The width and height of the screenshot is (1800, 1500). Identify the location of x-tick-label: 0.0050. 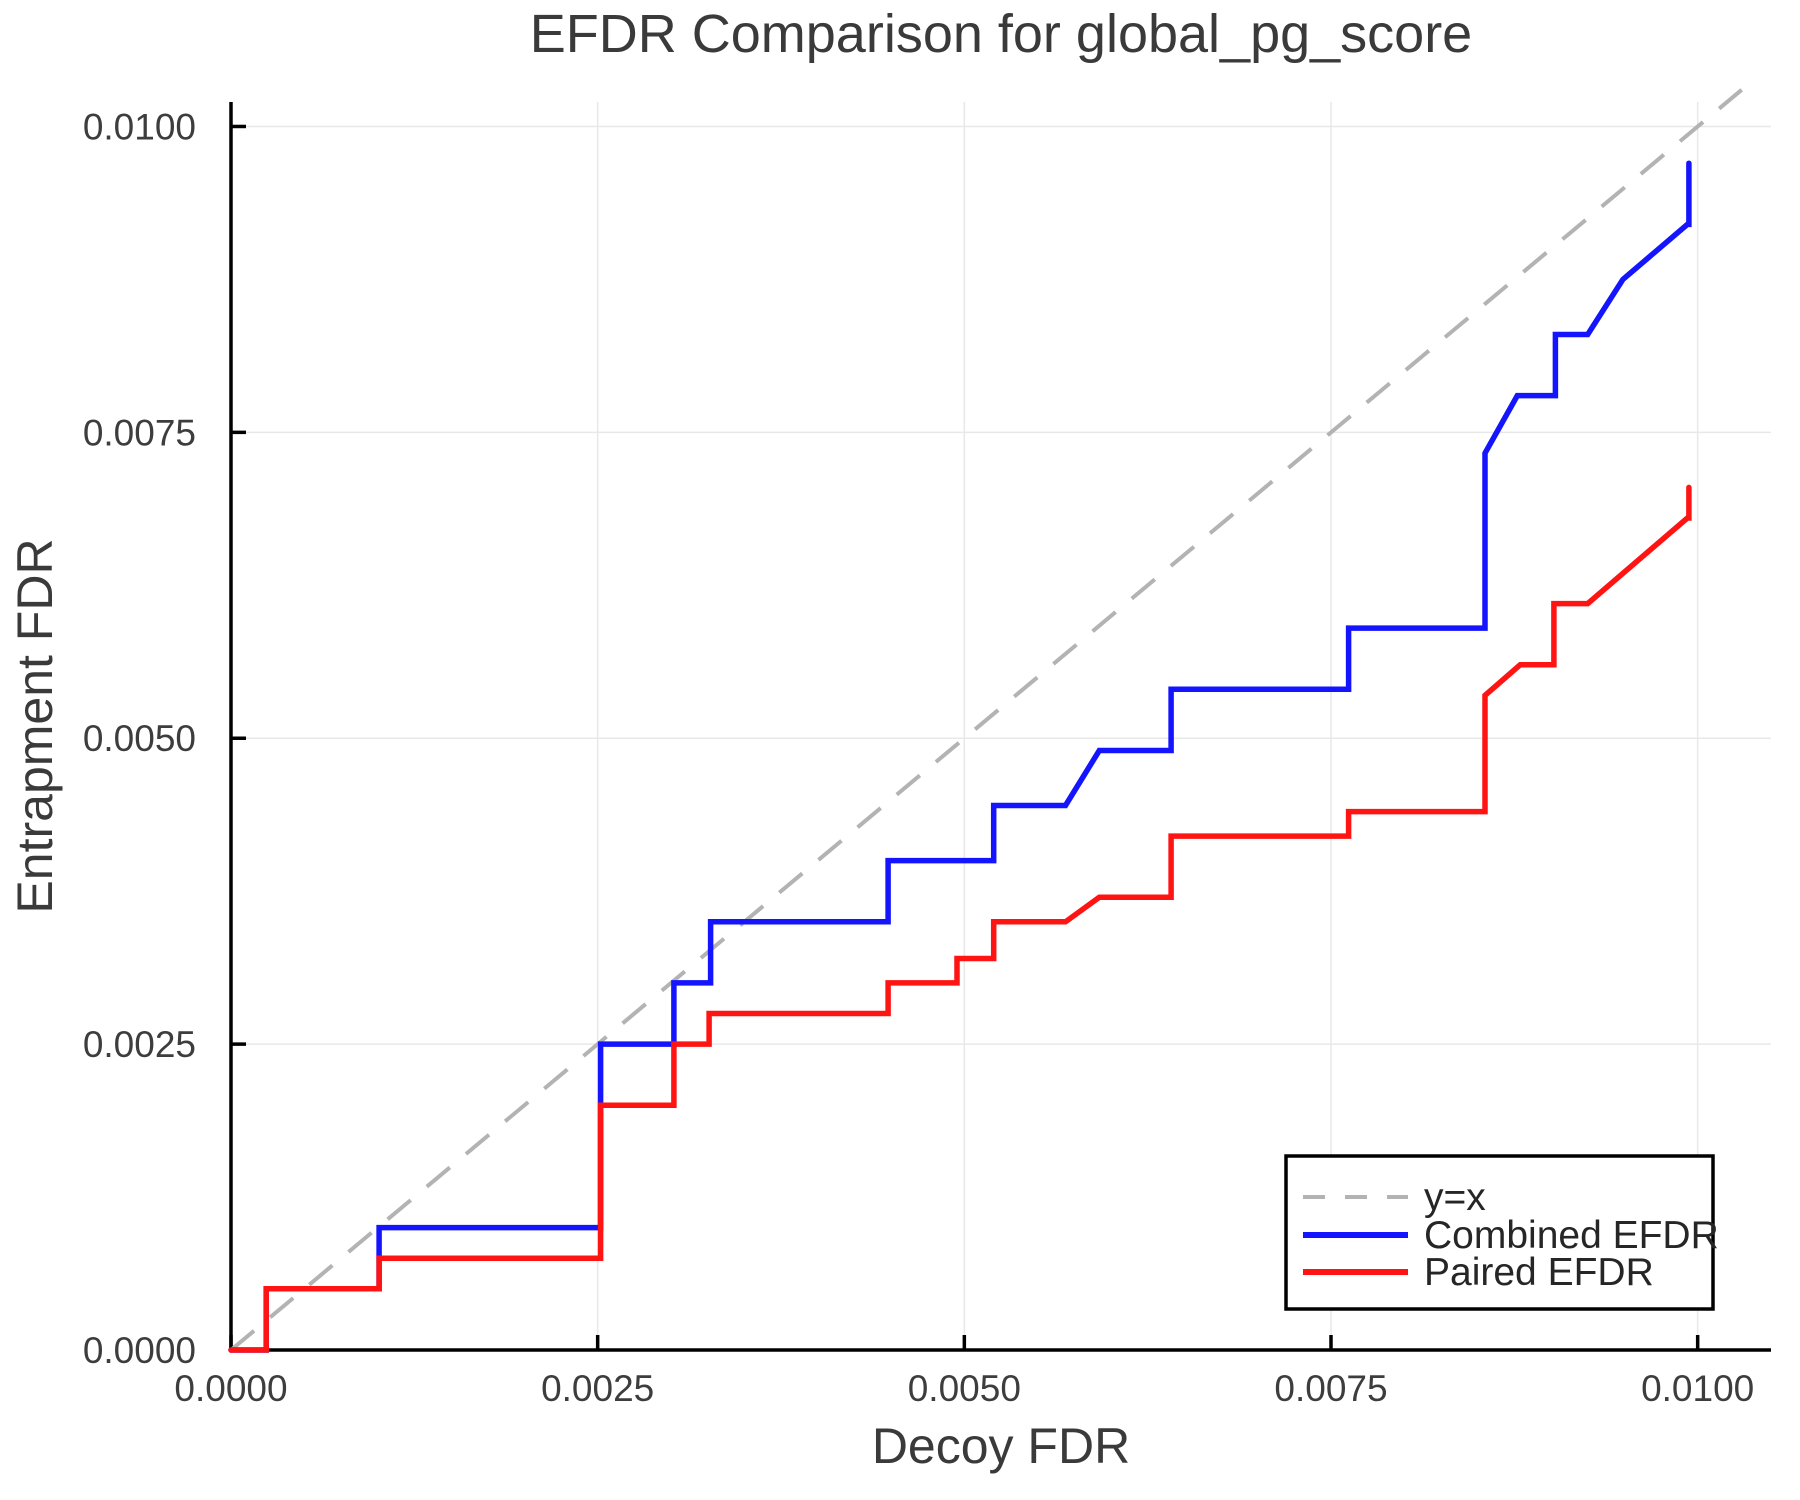
(964, 1388).